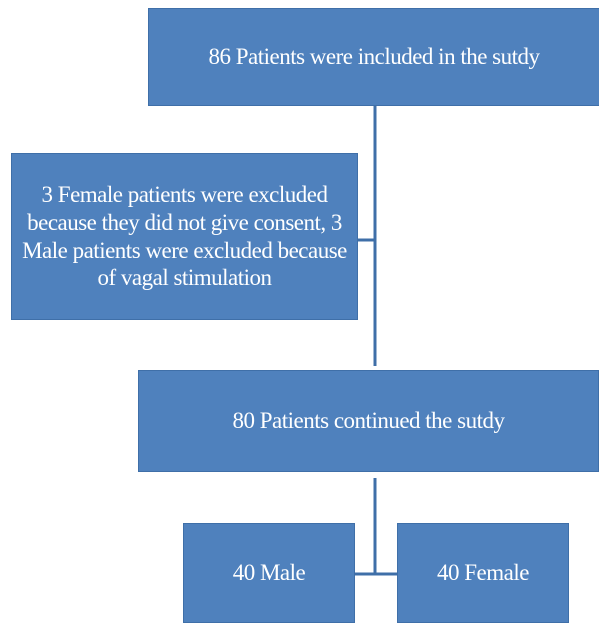  What do you see at coordinates (483, 573) in the screenshot?
I see `node: 40 Female` at bounding box center [483, 573].